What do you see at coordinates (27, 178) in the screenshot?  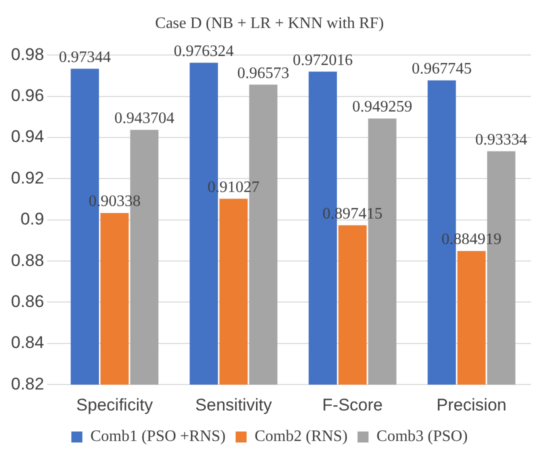 I see `y-tick-label: 0.92` at bounding box center [27, 178].